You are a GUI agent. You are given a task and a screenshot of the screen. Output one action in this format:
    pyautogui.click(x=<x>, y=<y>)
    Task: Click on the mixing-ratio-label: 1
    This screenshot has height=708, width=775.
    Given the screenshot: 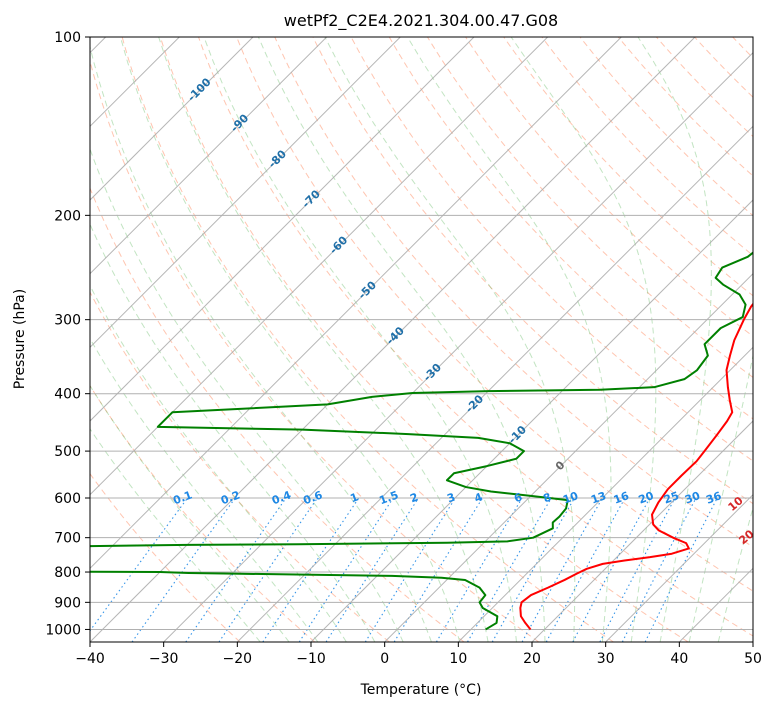 What is the action you would take?
    pyautogui.click(x=355, y=497)
    